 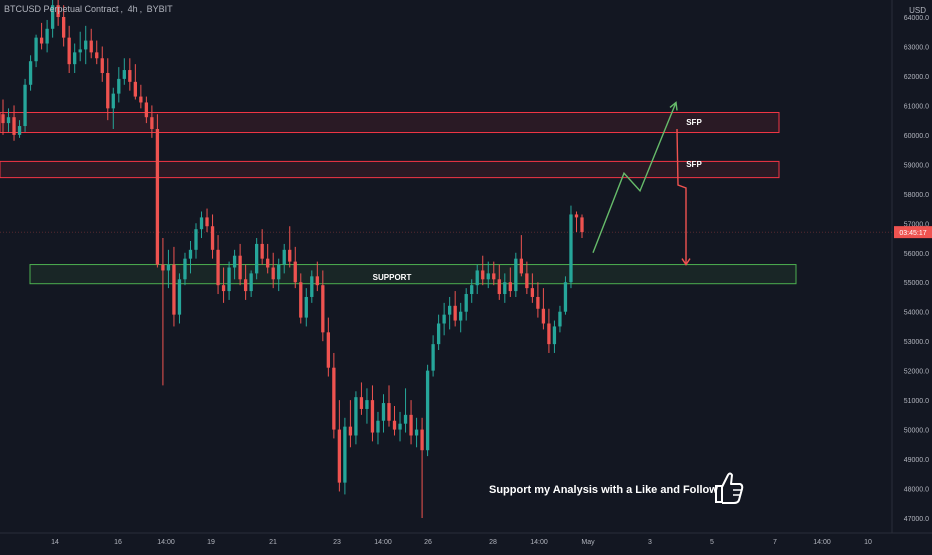 I want to click on current-price-countdown: 03:45:17, so click(x=912, y=233).